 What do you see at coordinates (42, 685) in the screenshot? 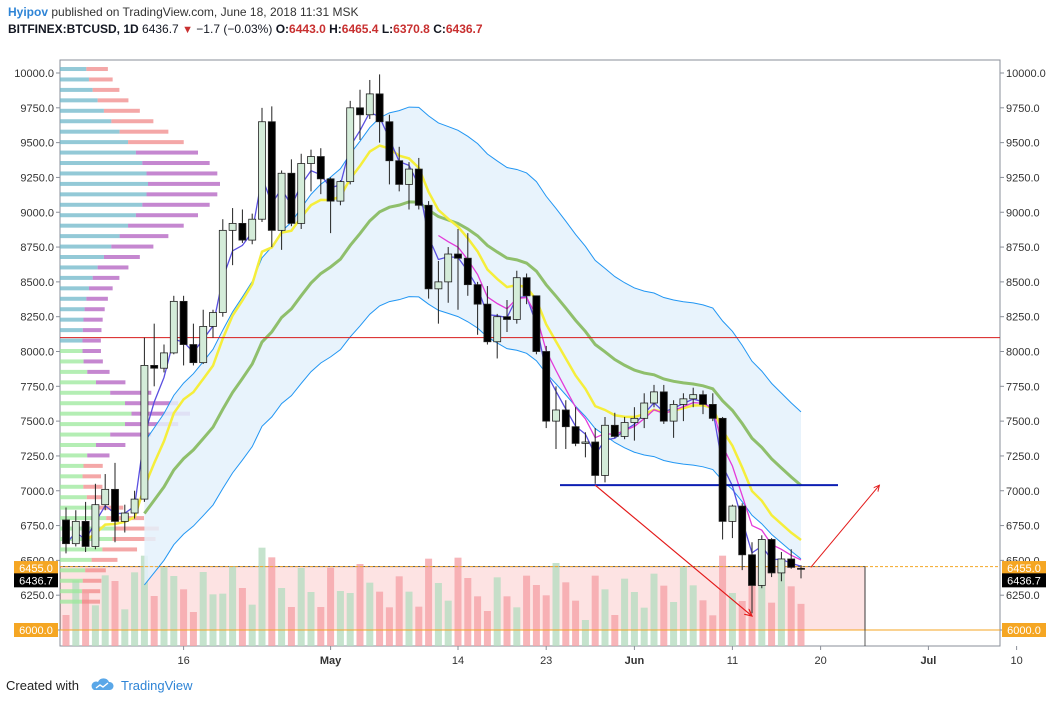
I see `created-with-text: Created with` at bounding box center [42, 685].